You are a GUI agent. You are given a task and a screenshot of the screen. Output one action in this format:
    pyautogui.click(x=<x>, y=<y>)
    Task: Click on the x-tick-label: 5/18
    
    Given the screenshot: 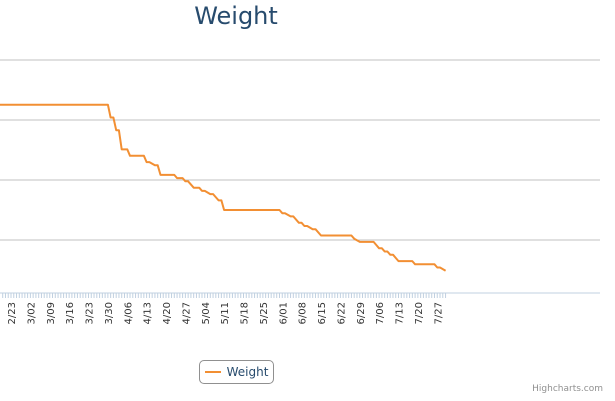 What is the action you would take?
    pyautogui.click(x=245, y=313)
    